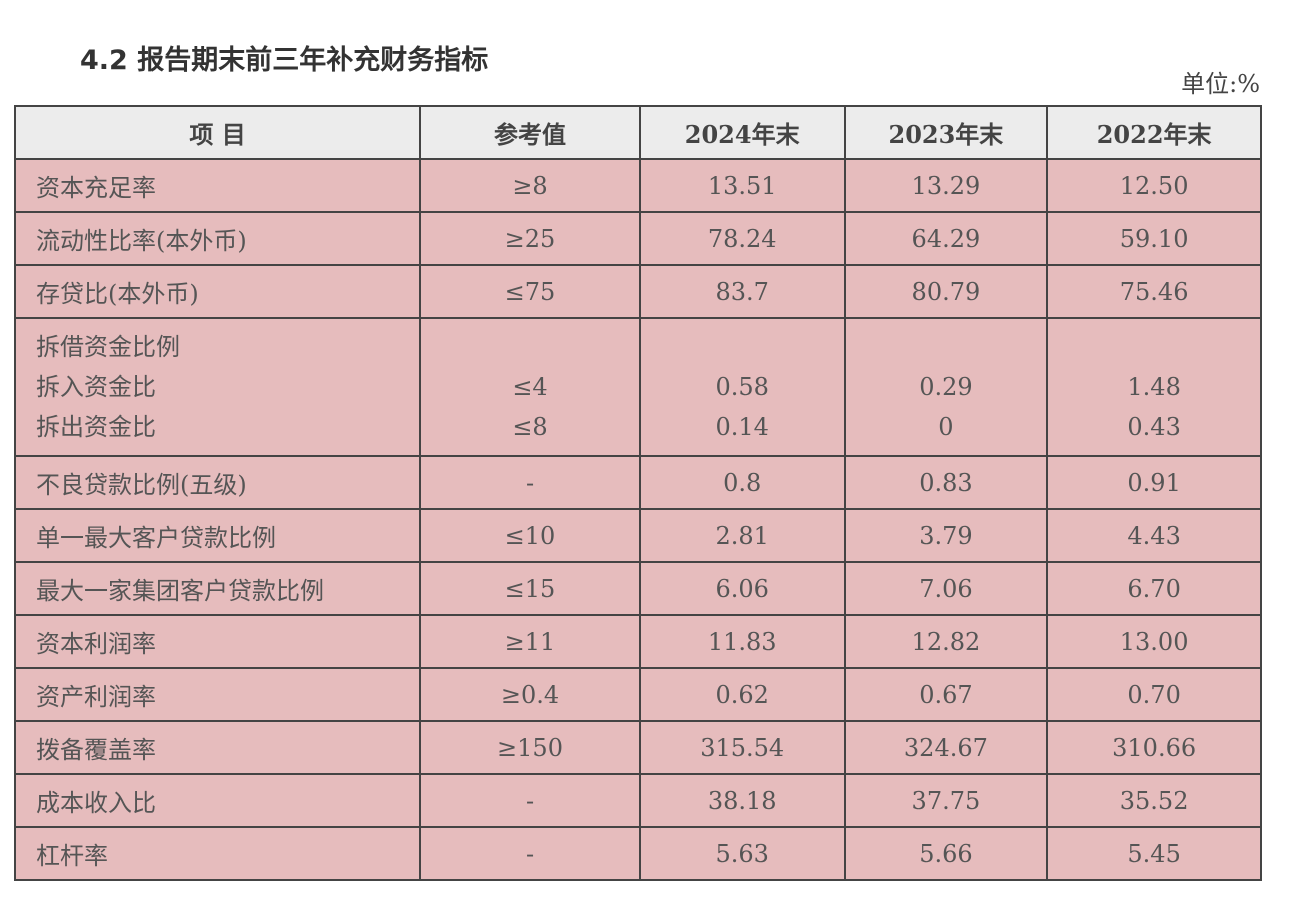 The image size is (1290, 902). I want to click on cell-y2022: 59.10, so click(1154, 238).